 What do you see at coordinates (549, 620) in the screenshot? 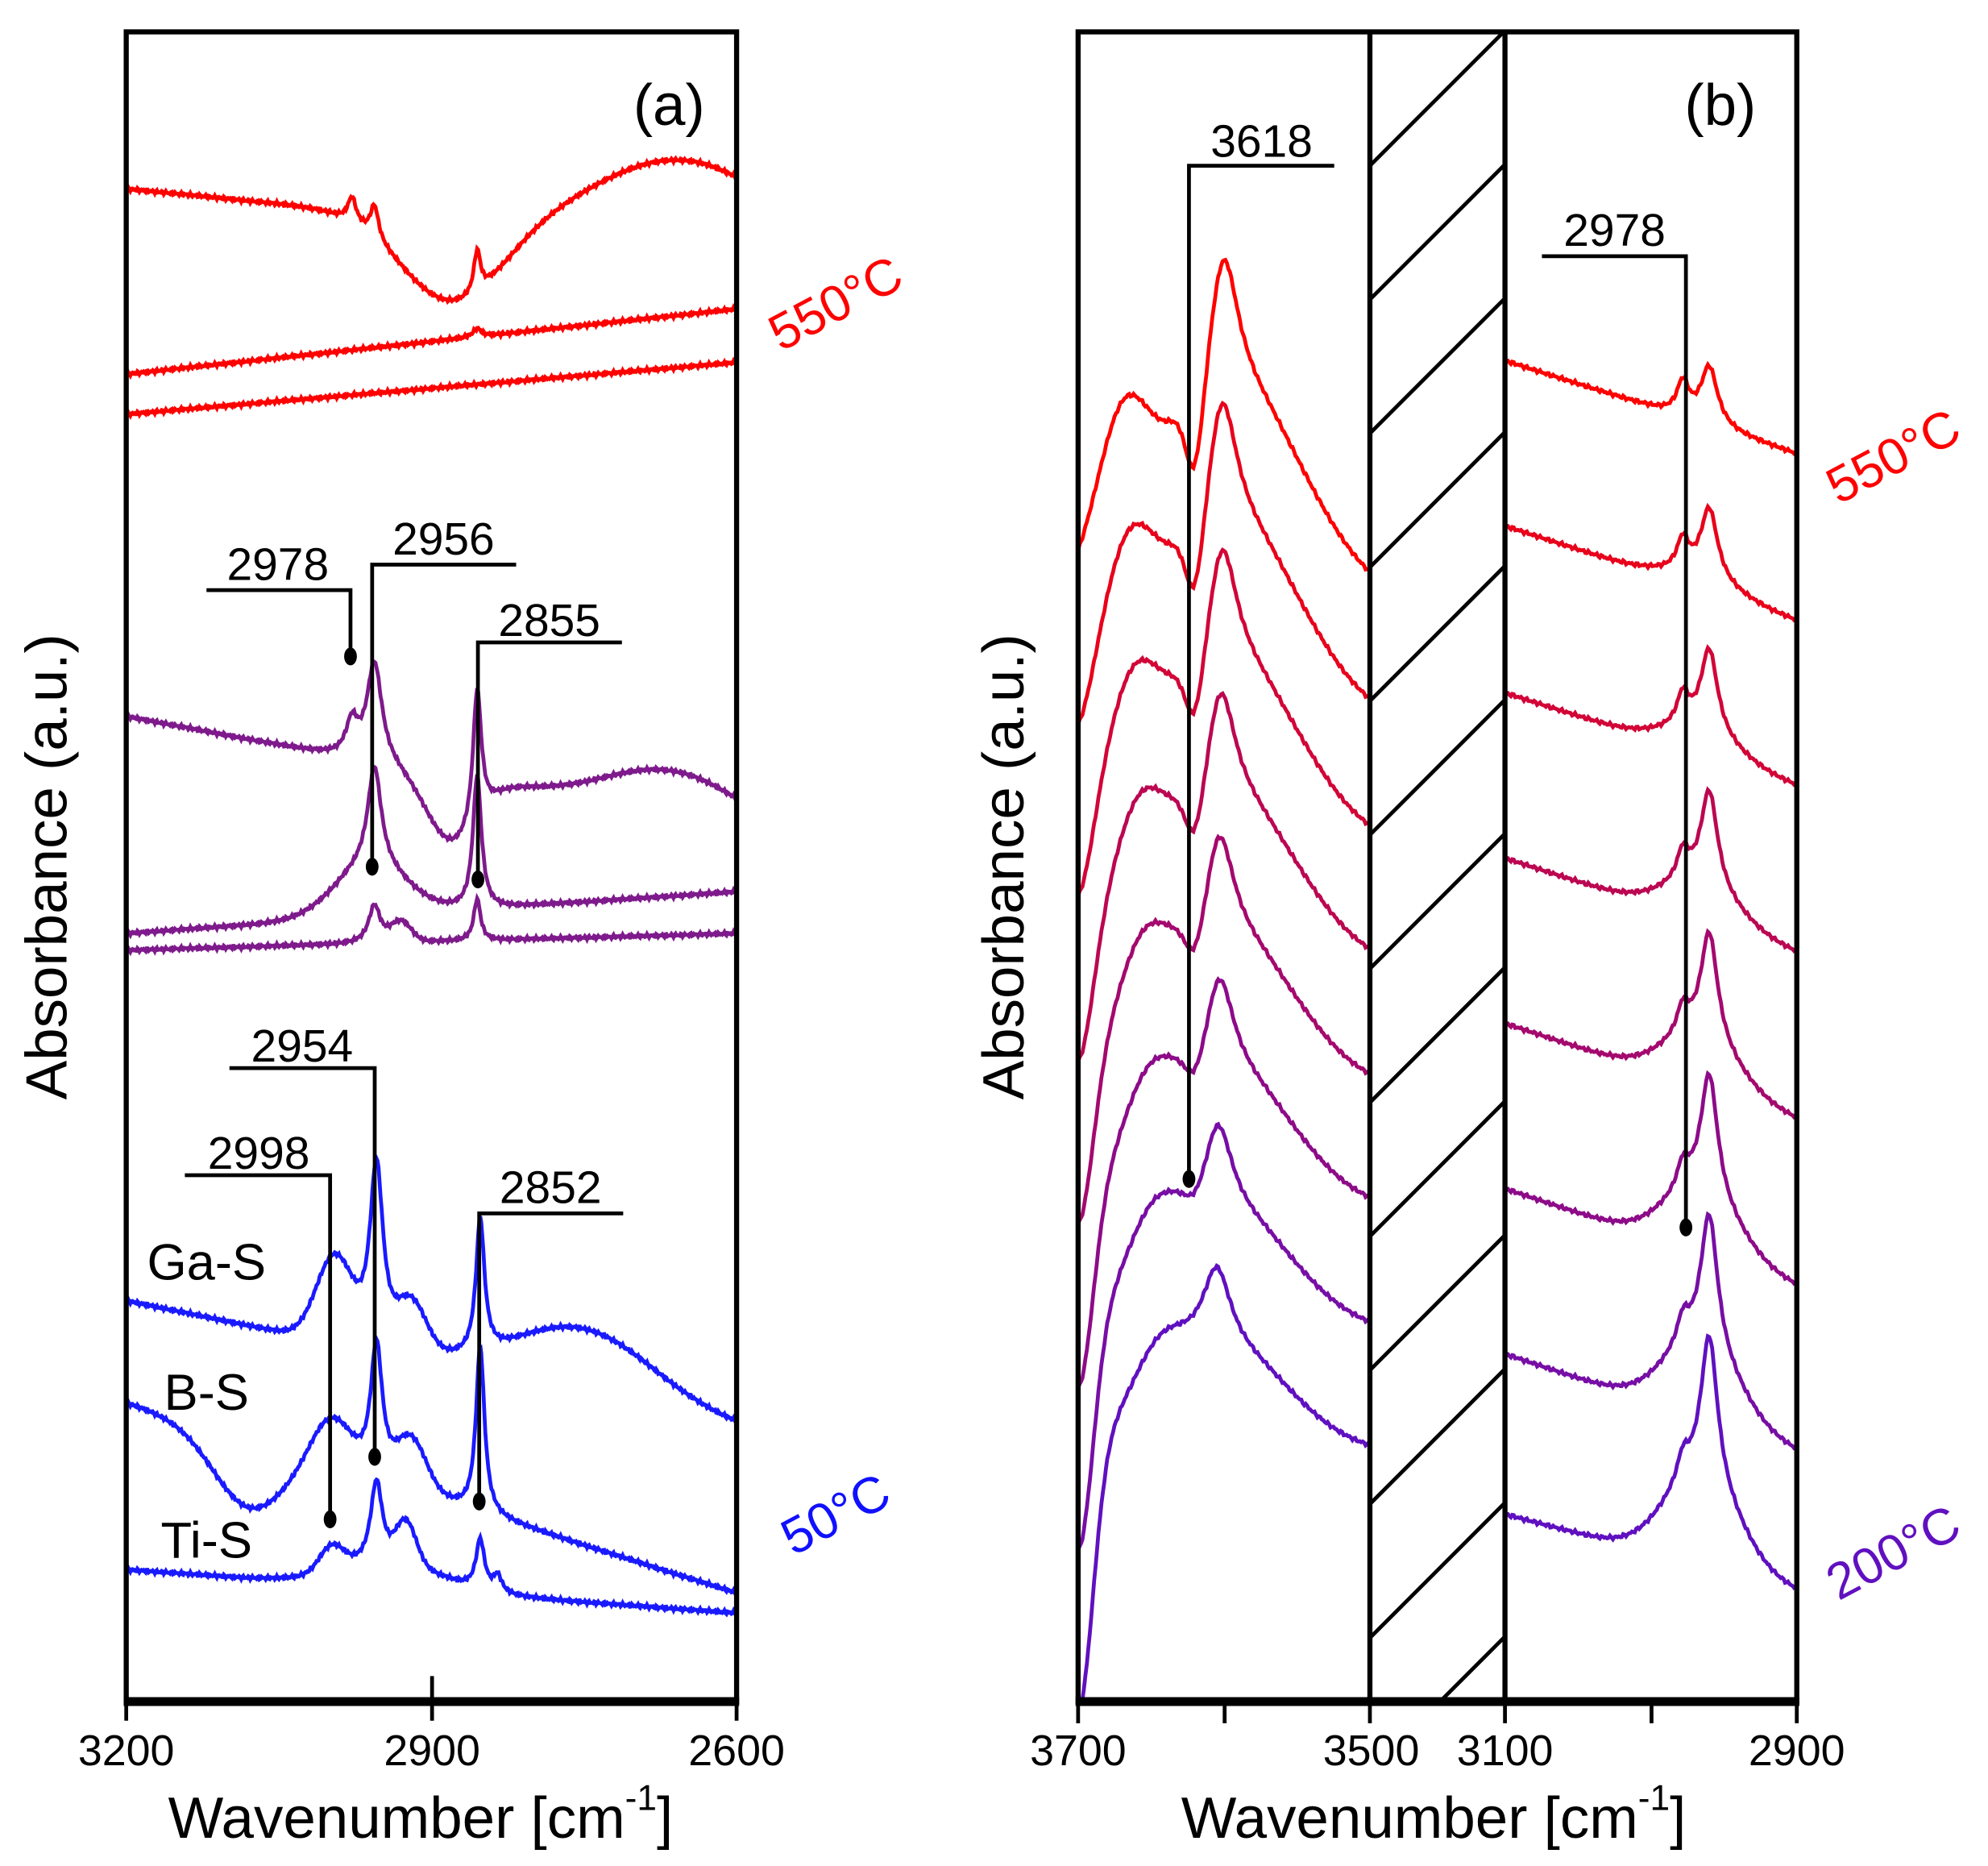
I see `peak-label: 2855` at bounding box center [549, 620].